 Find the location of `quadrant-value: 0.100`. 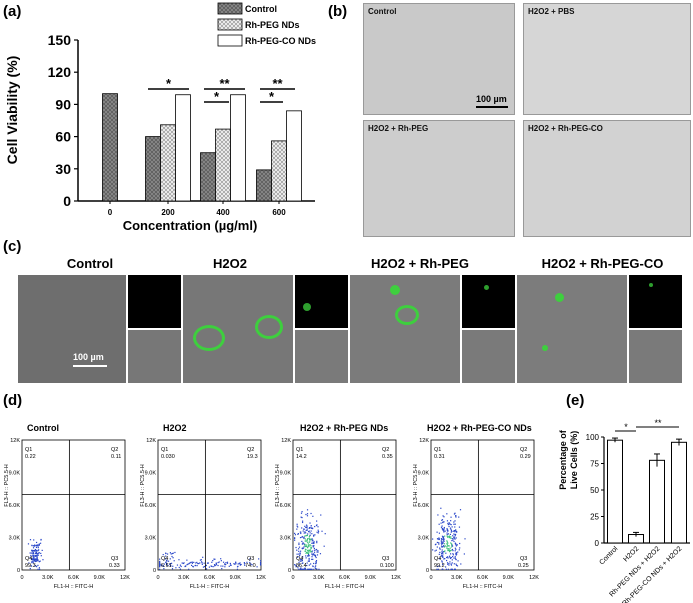

quadrant-value: 0.100 is located at coordinates (387, 566).